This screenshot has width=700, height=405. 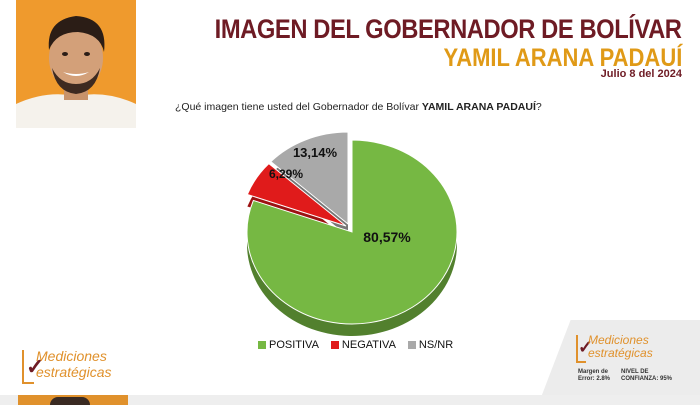 What do you see at coordinates (593, 372) in the screenshot?
I see `margin-line1: Margen de` at bounding box center [593, 372].